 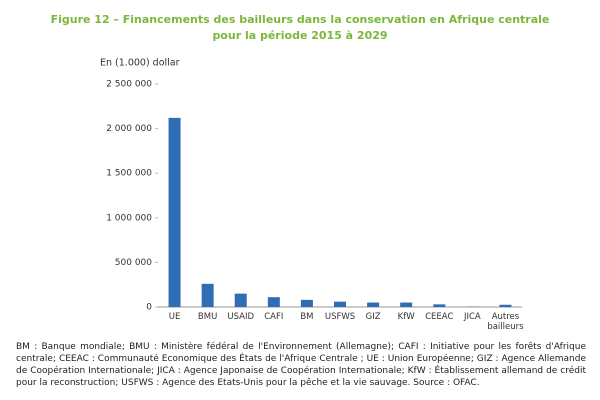 I want to click on y-tick-label: 2 000 000, so click(x=129, y=129).